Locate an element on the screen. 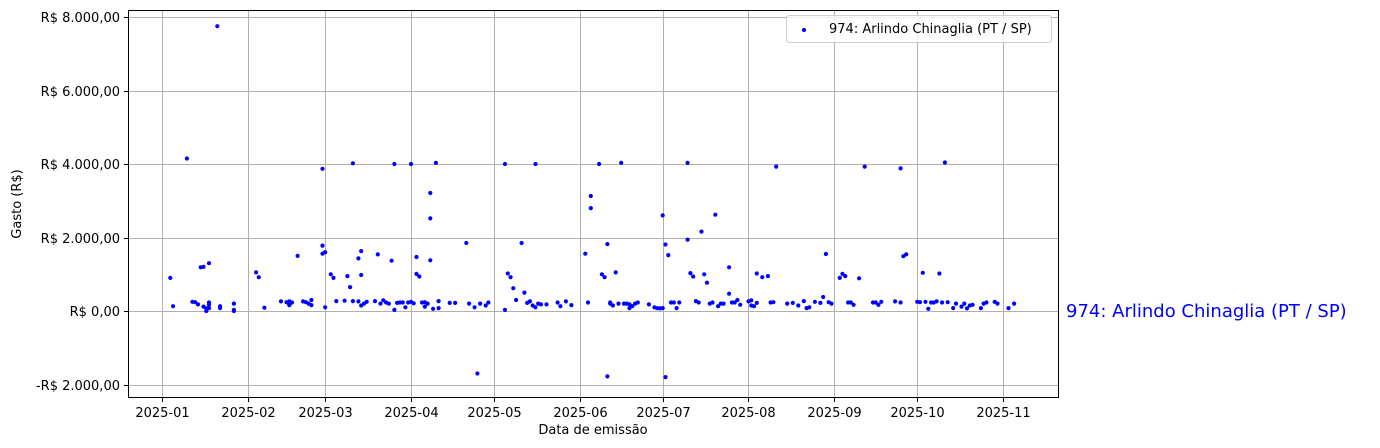 This screenshot has width=1380, height=448. x-tick-label: 2025-06 is located at coordinates (580, 413).